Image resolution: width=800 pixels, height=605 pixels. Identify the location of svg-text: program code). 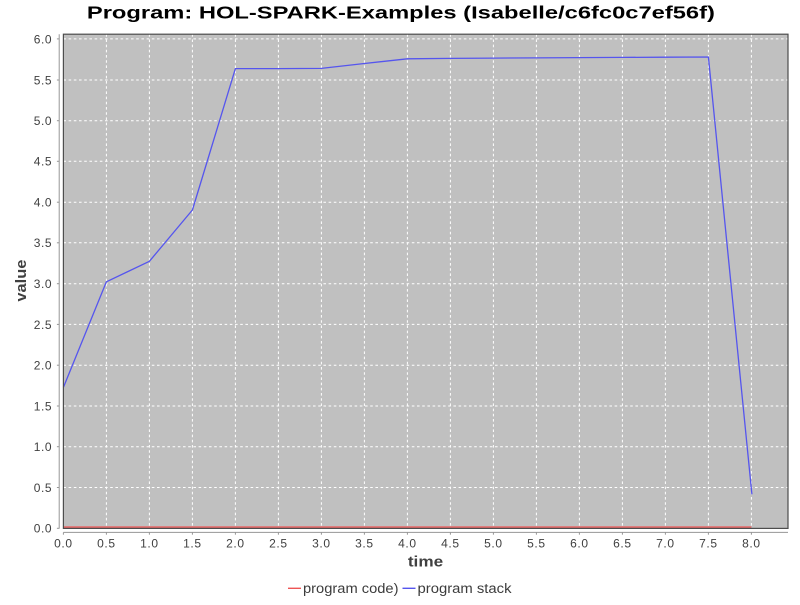
(351, 588).